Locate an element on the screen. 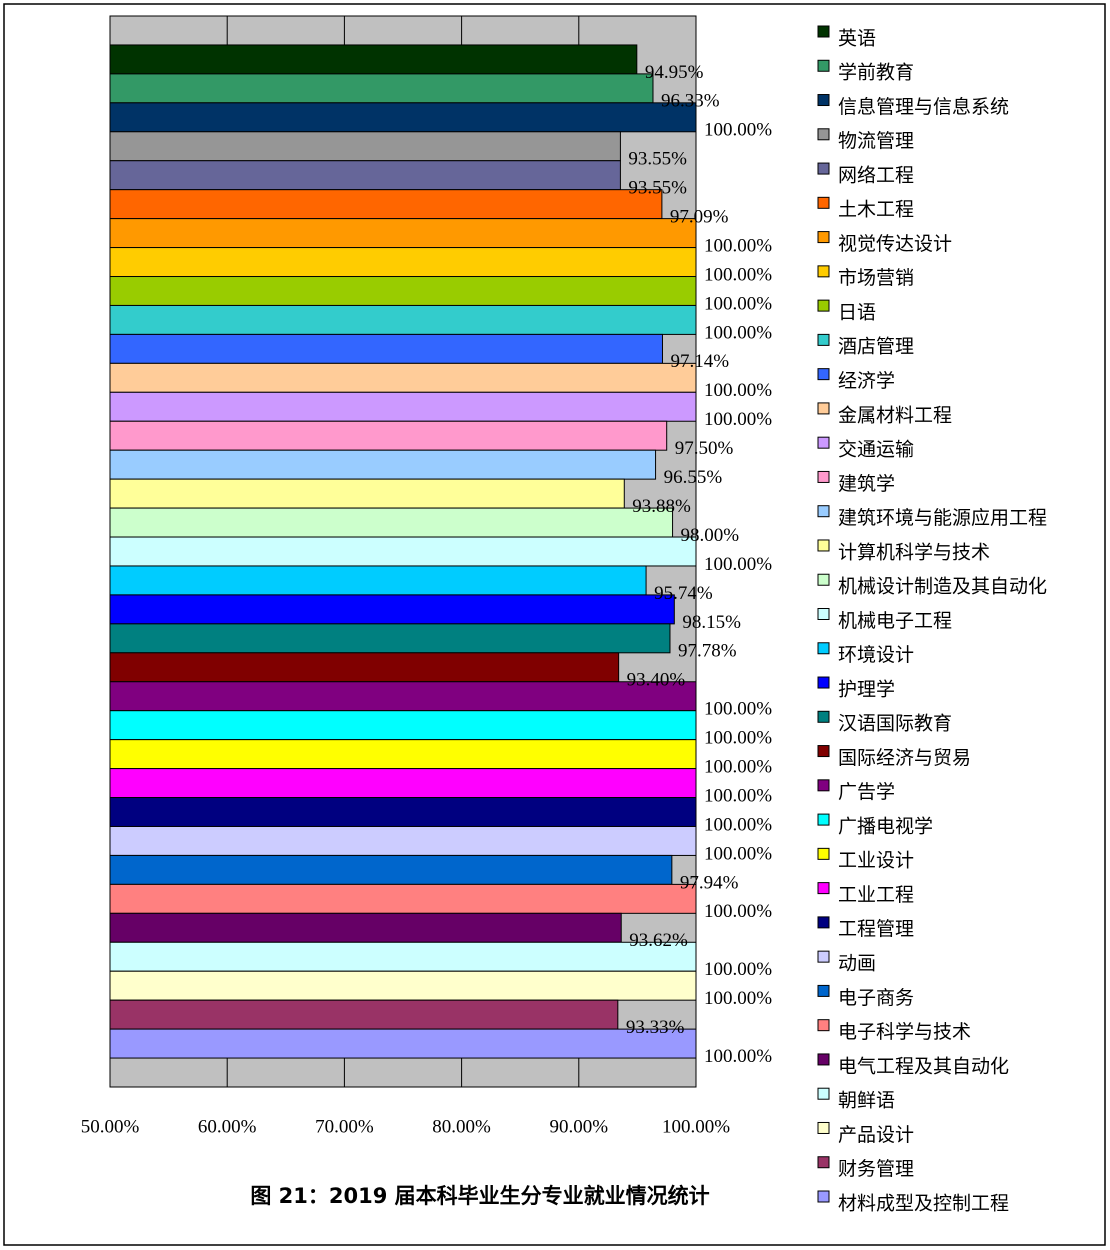 Image resolution: width=1110 pixels, height=1250 pixels. value-label: 96.33% is located at coordinates (690, 101).